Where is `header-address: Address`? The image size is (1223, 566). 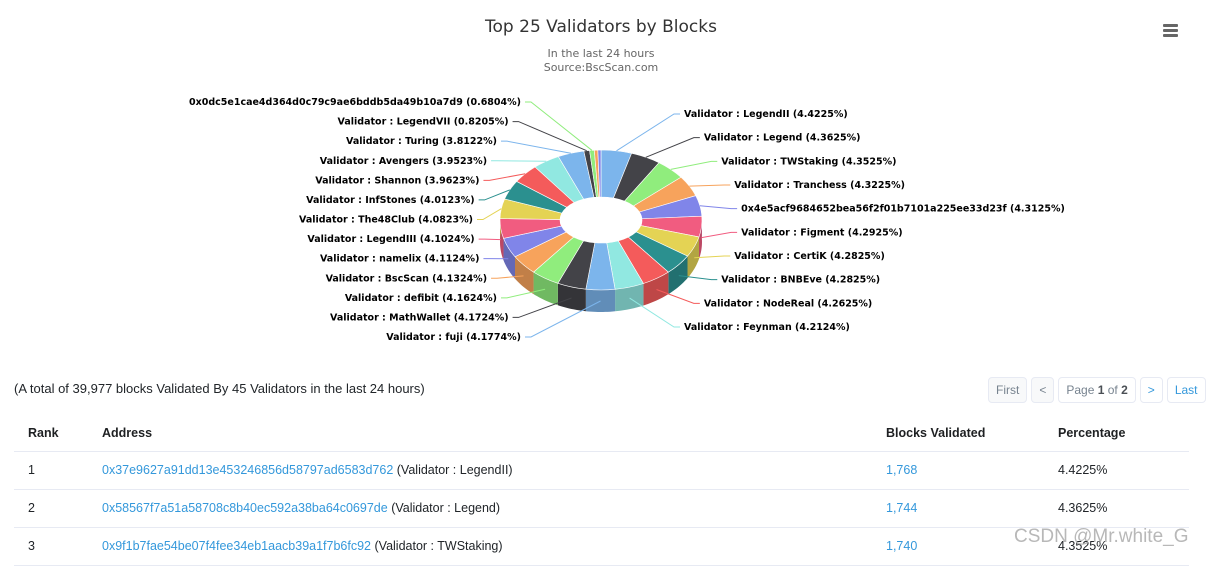 header-address: Address is located at coordinates (127, 433).